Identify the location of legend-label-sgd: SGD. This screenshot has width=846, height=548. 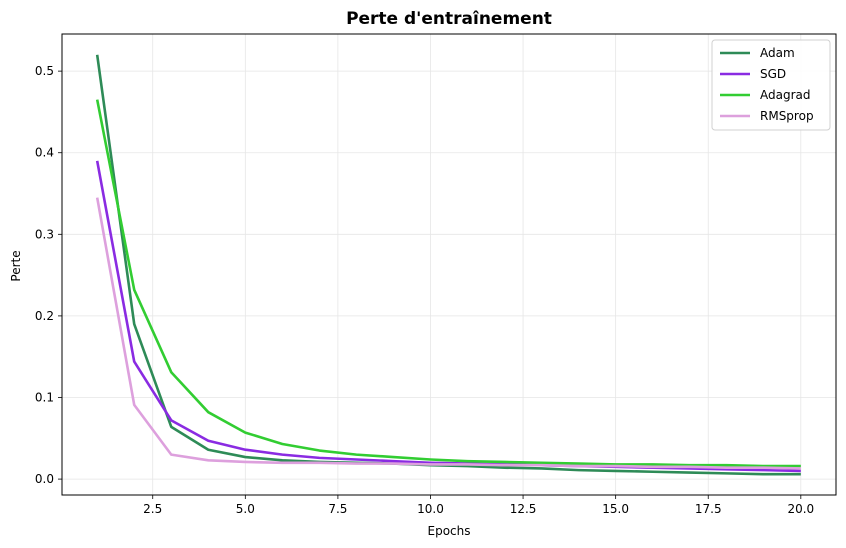
(773, 74).